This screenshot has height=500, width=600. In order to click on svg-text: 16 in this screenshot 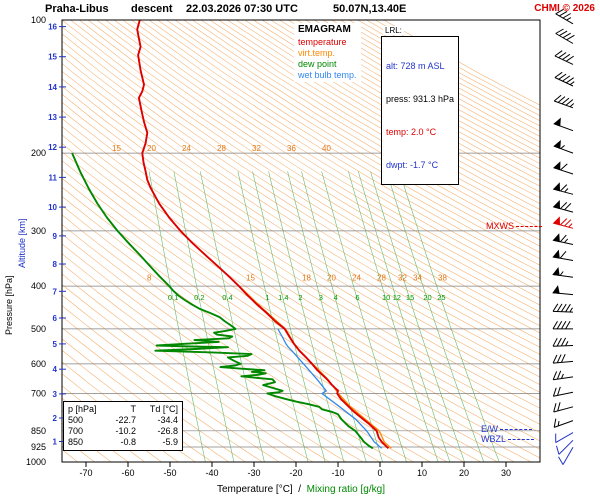, I will do `click(52, 27)`.